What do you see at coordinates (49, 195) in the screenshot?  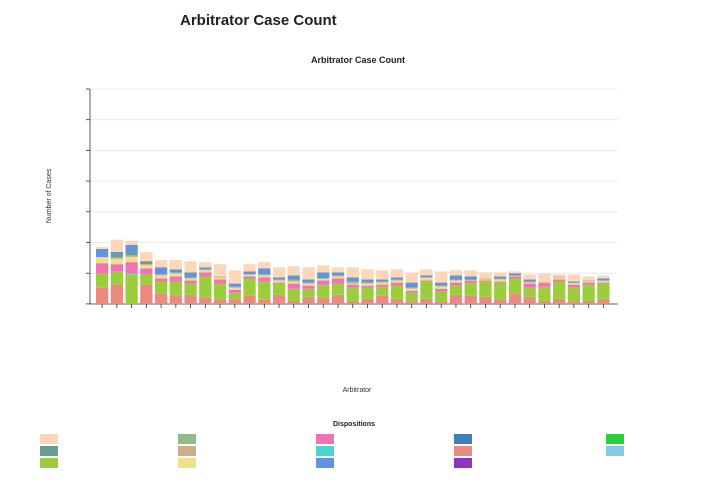 I see `y-axis-label: Number of Cases` at bounding box center [49, 195].